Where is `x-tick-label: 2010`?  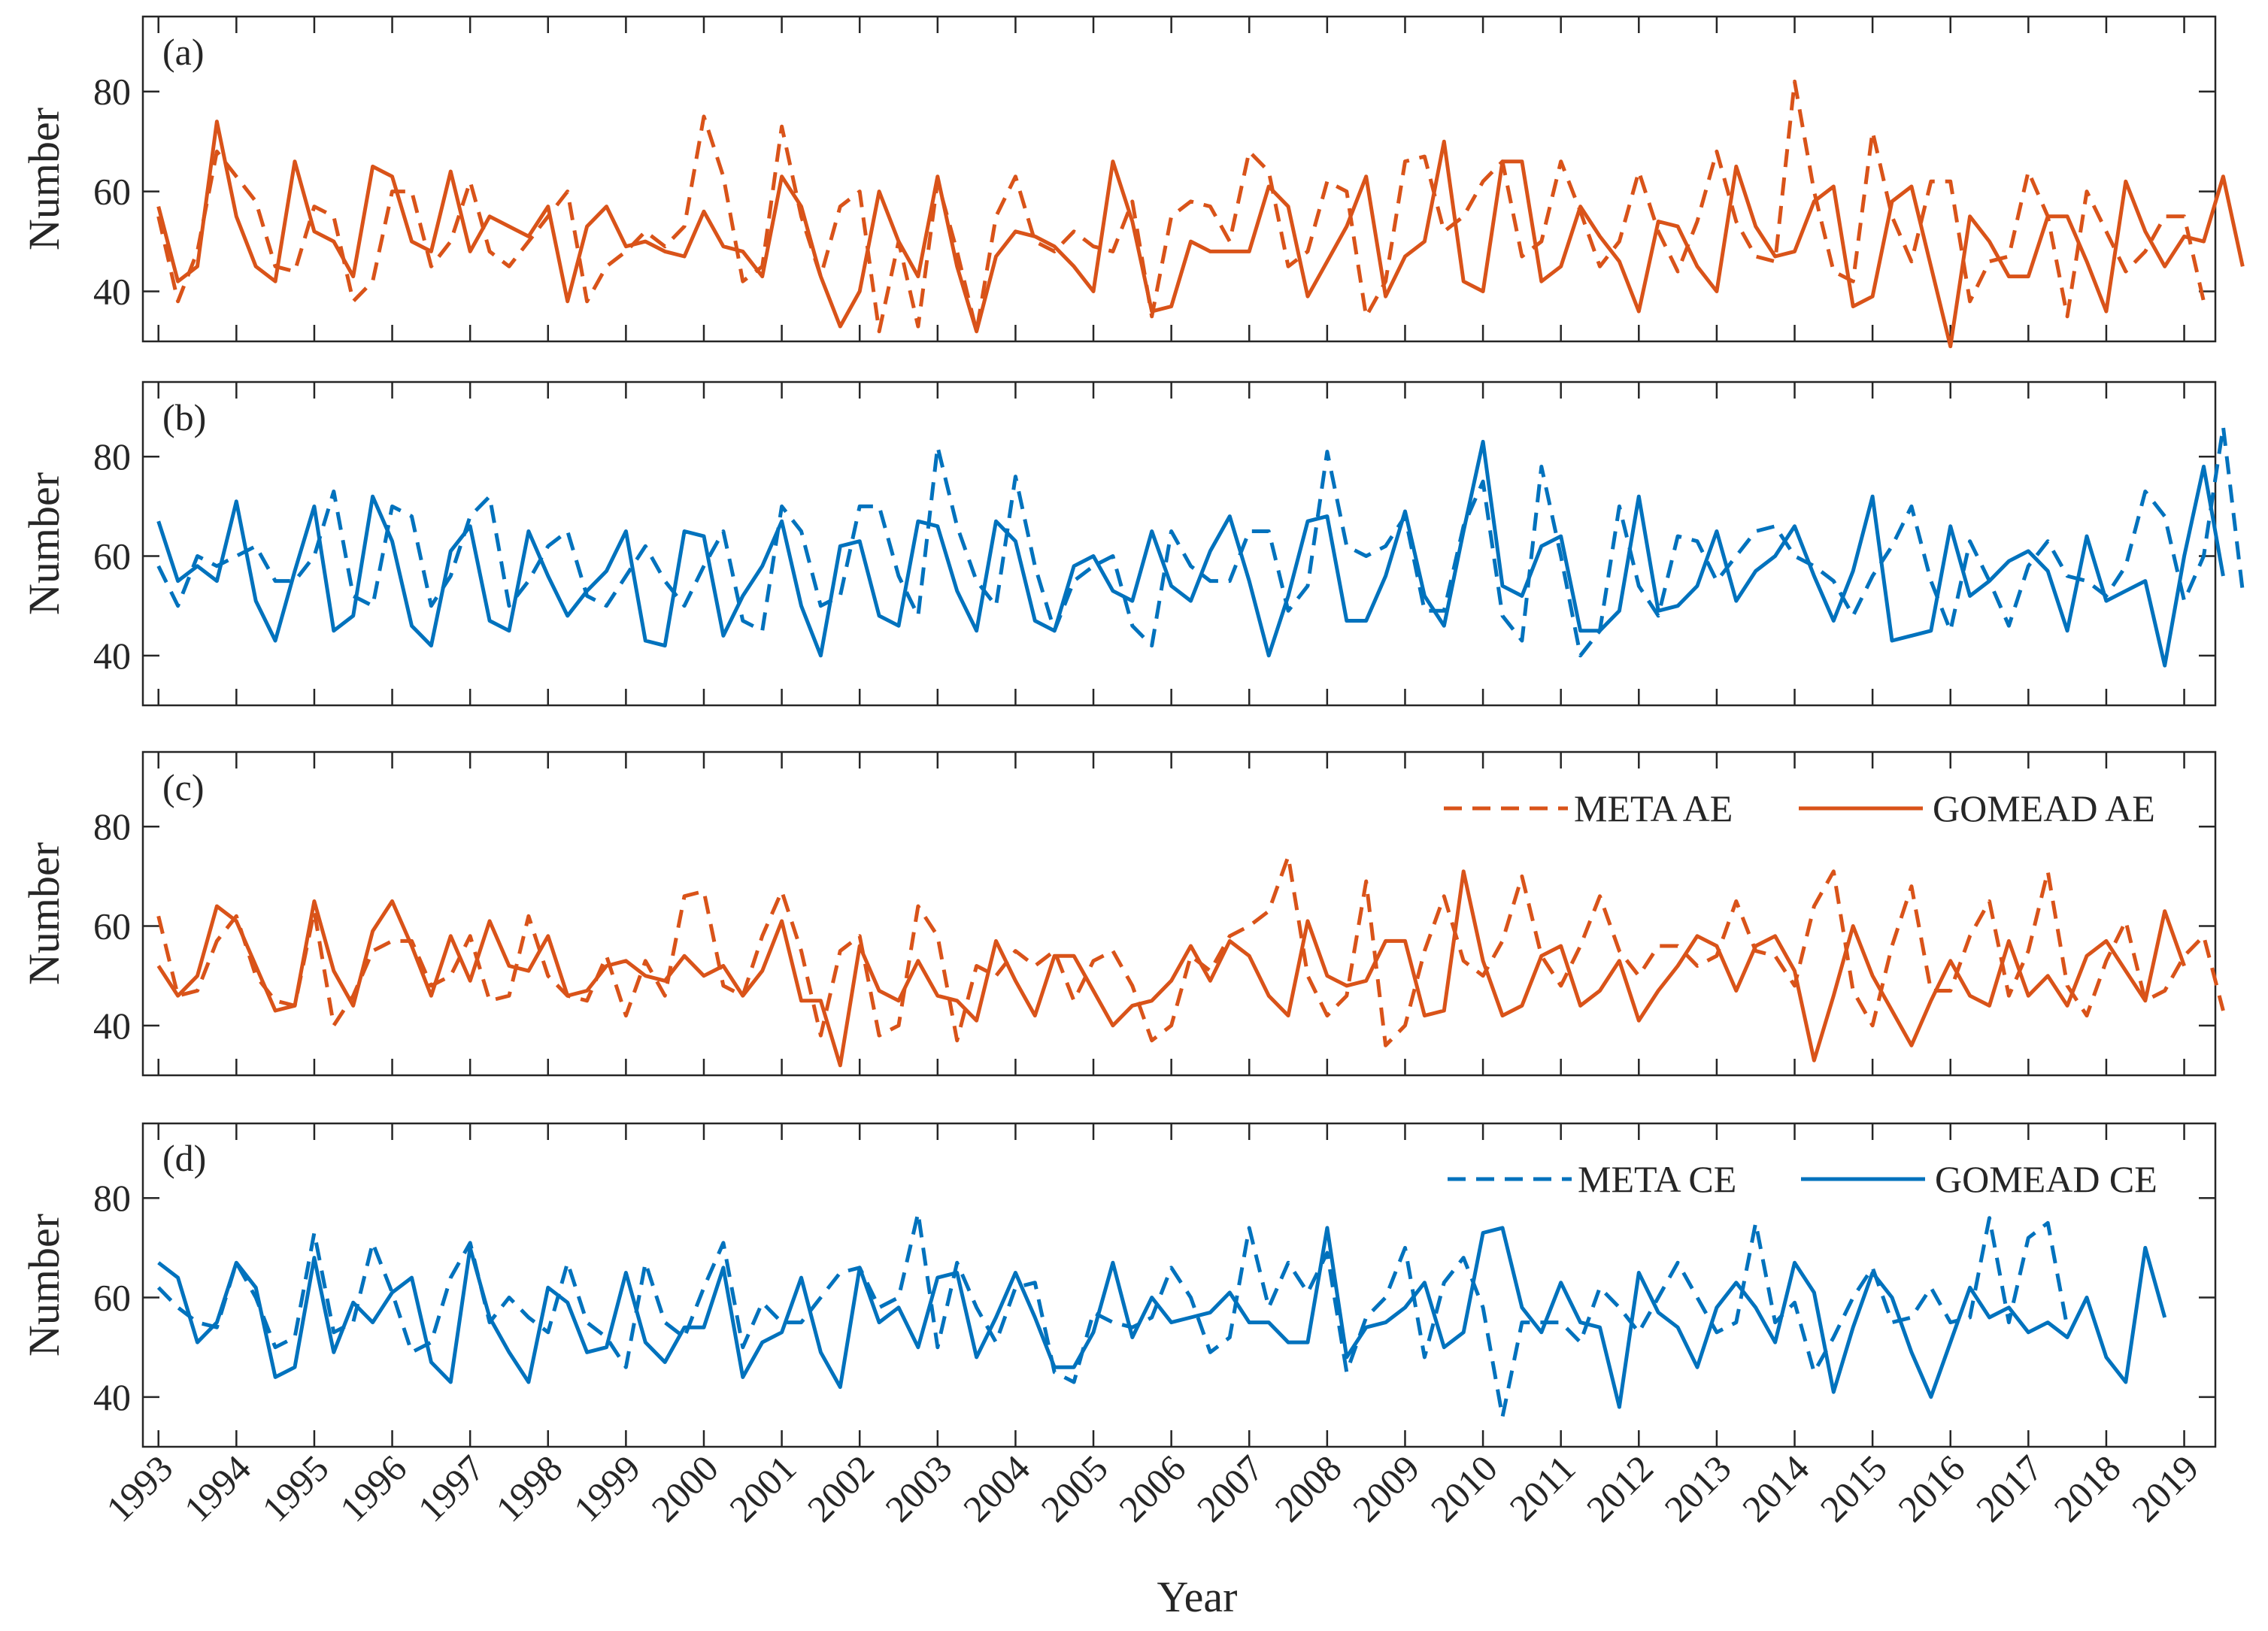 x-tick-label: 2010 is located at coordinates (1464, 1488).